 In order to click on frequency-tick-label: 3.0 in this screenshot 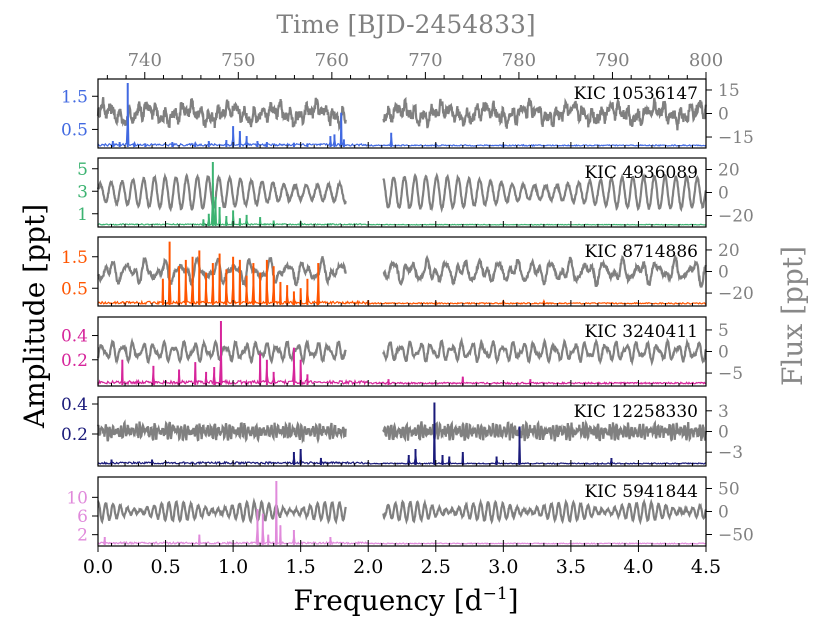, I will do `click(503, 567)`.